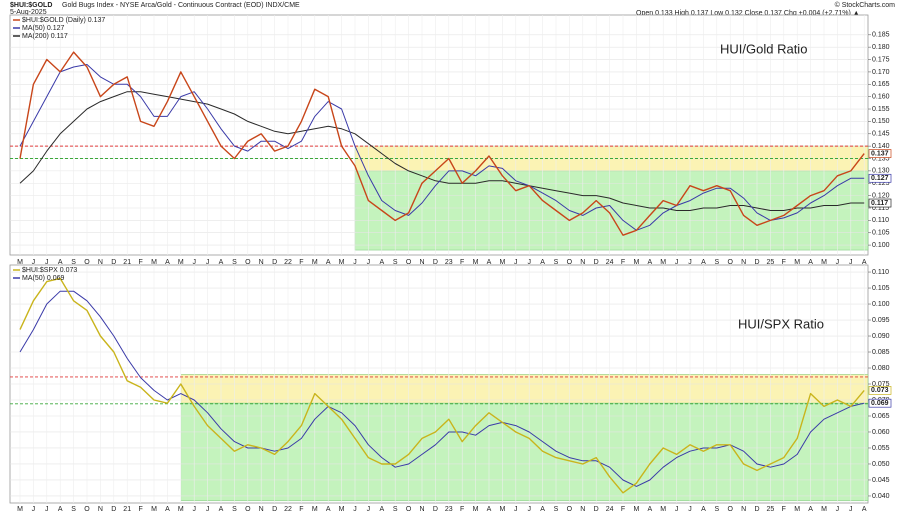 The height and width of the screenshot is (514, 900). What do you see at coordinates (40, 270) in the screenshot?
I see `legend-name: $HUI:$SPX` at bounding box center [40, 270].